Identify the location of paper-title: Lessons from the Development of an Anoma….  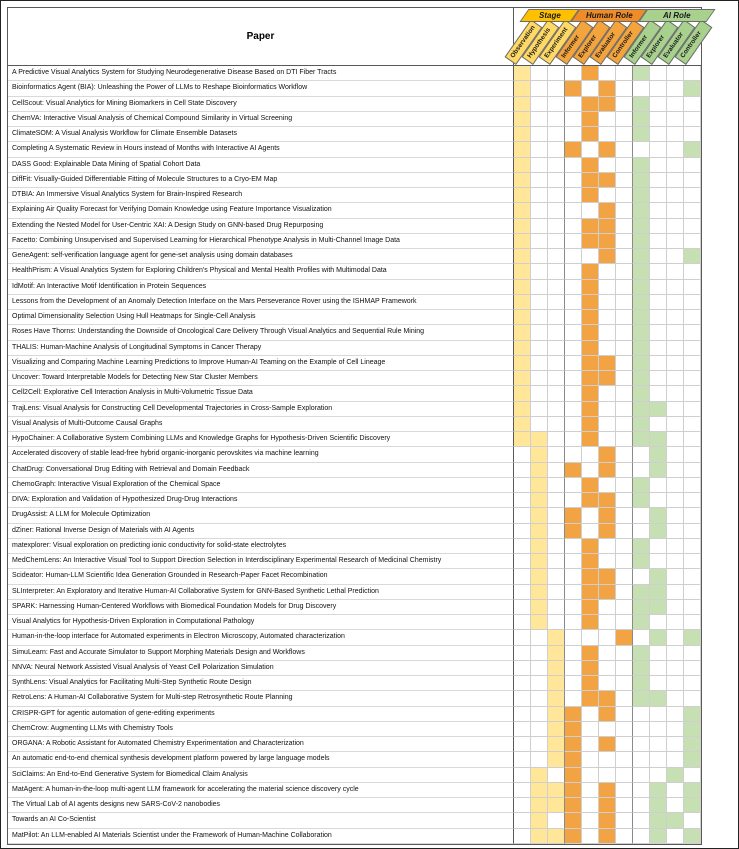
(261, 302).